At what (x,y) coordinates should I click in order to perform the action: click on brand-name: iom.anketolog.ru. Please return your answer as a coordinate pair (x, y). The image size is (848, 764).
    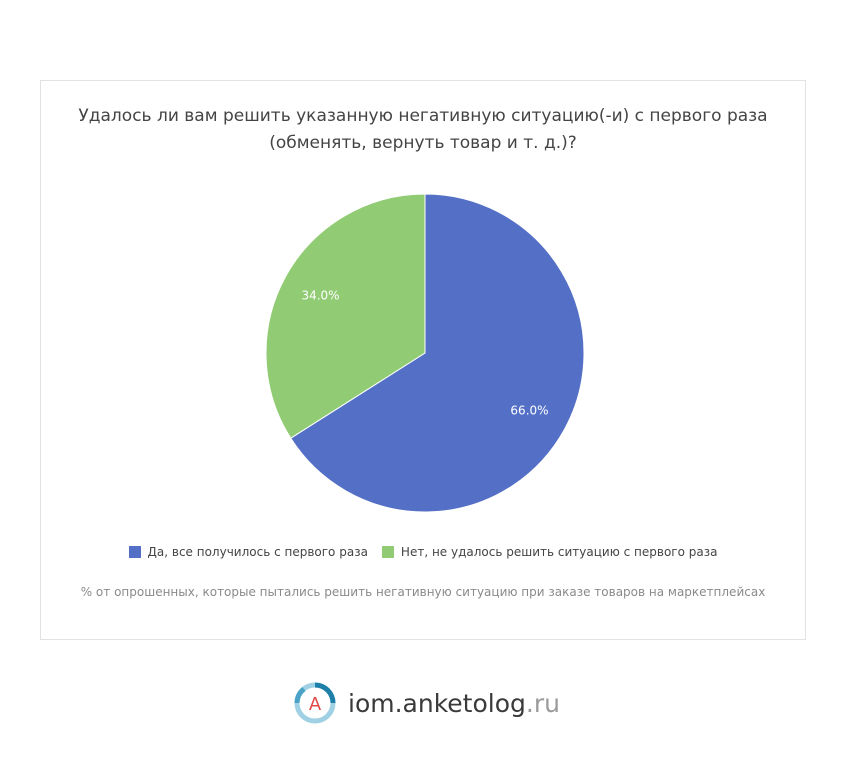
    Looking at the image, I should click on (454, 703).